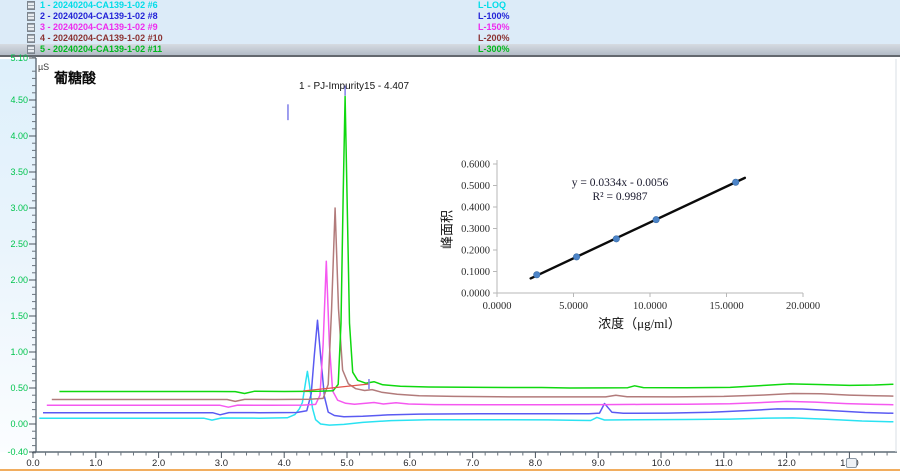  I want to click on x-tick-label: 12.0, so click(786, 463).